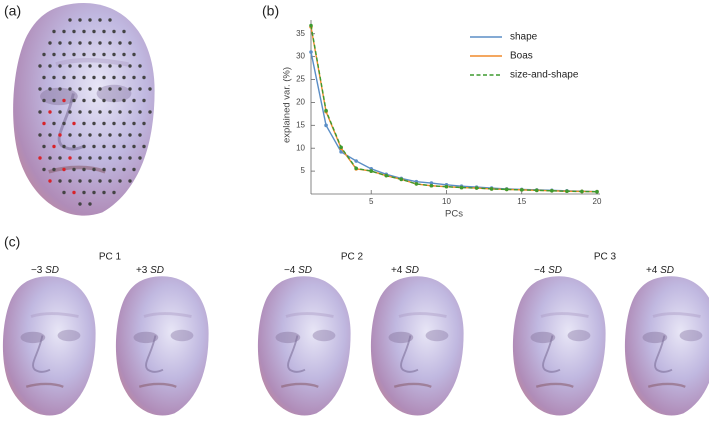  I want to click on sd-label: +4 SD, so click(405, 270).